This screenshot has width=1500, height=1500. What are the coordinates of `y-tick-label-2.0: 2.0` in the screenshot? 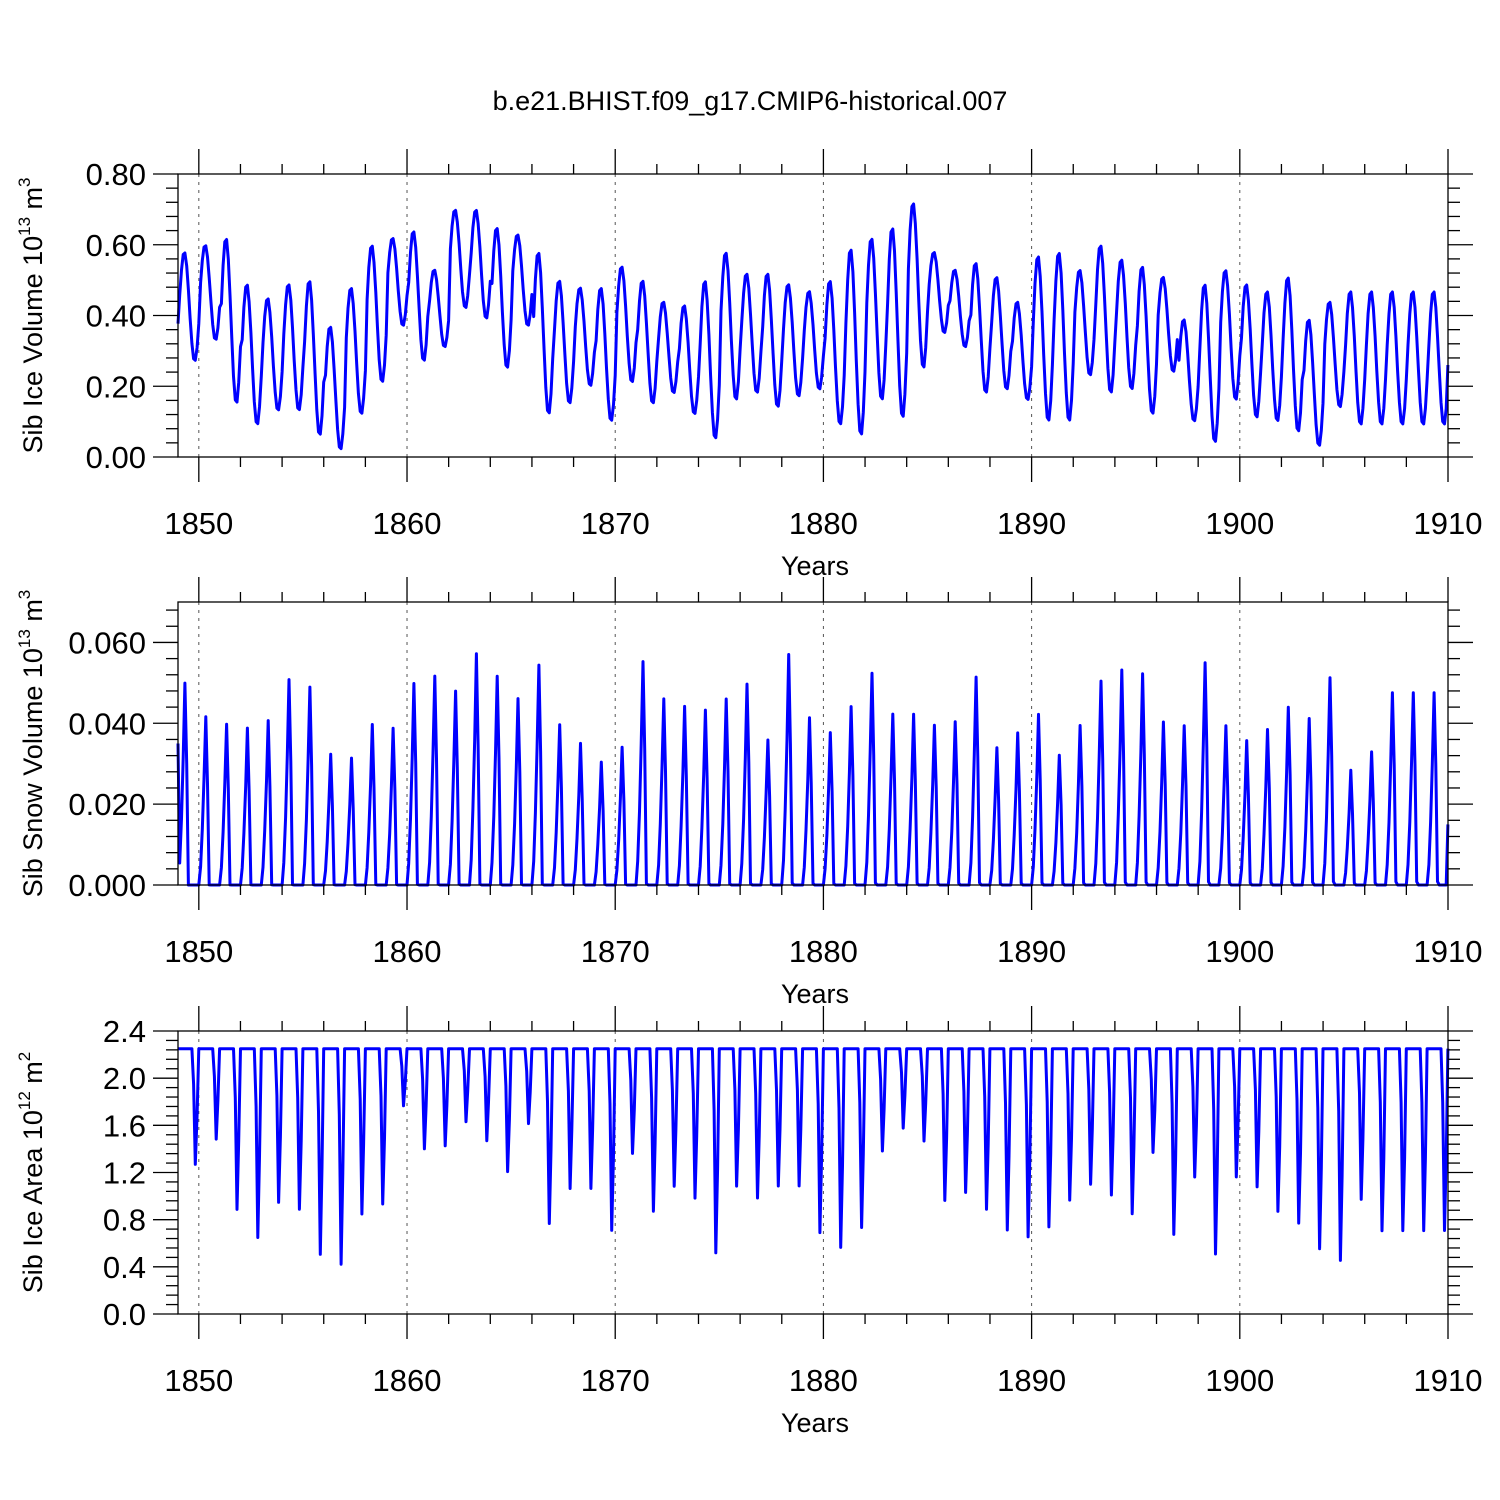 It's located at (124, 1078).